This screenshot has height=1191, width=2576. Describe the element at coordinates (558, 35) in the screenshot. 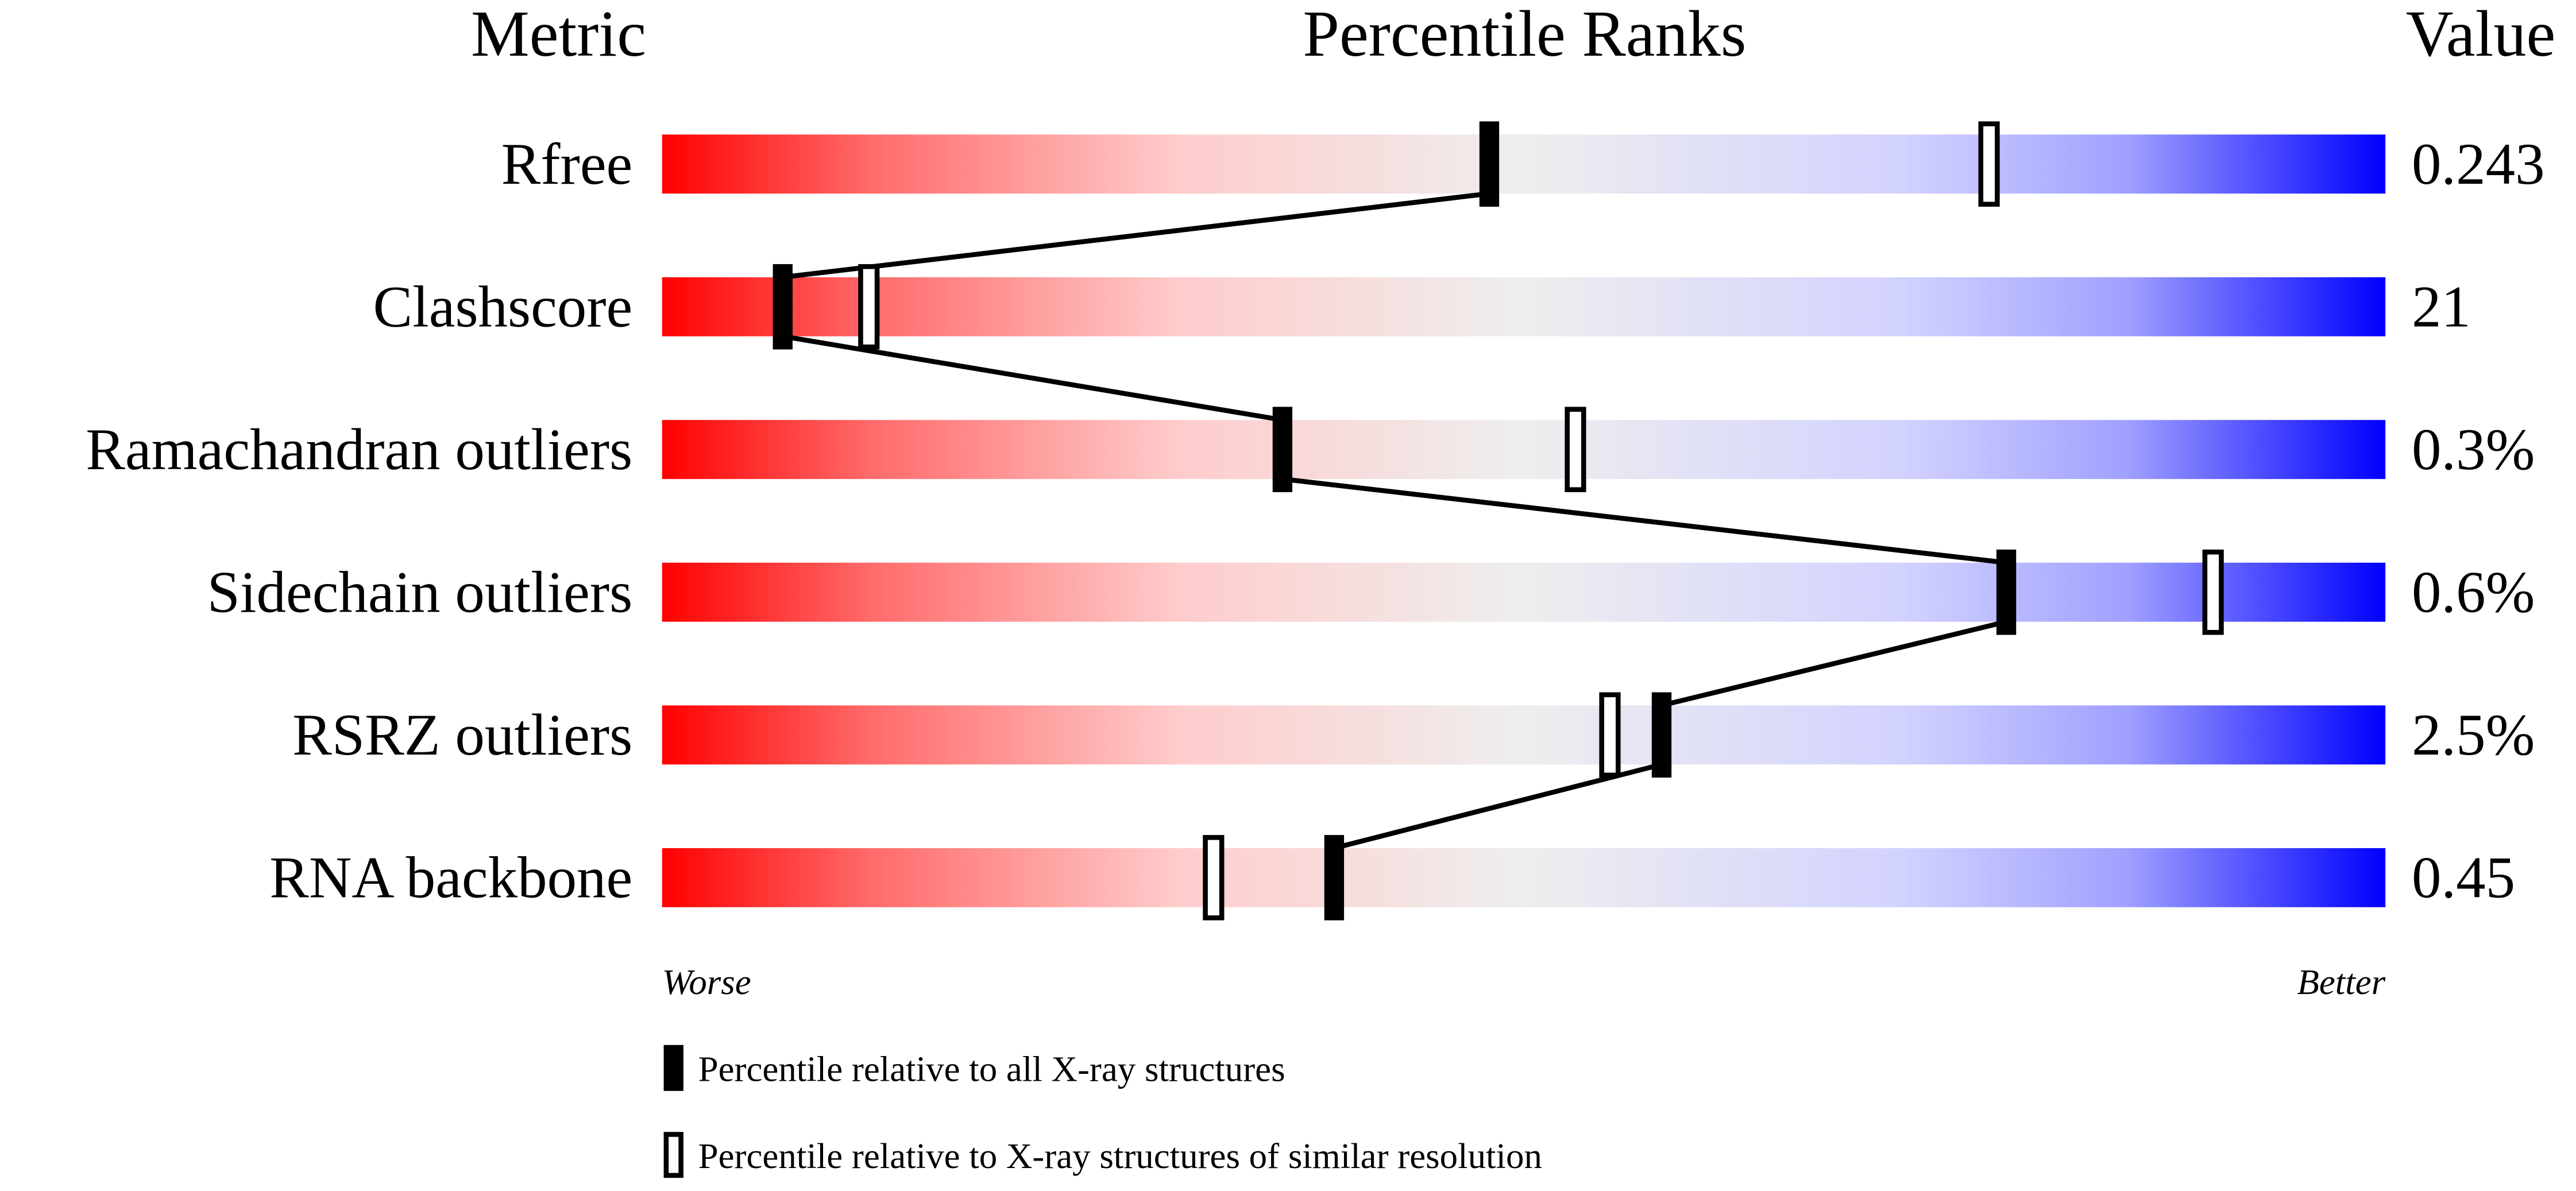

I see `header-metric: Metric` at that location.